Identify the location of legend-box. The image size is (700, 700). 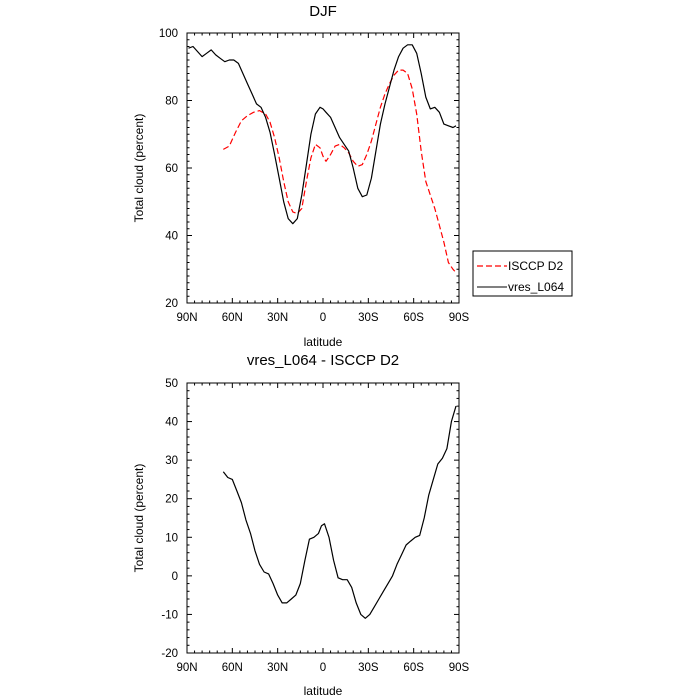
(522, 273).